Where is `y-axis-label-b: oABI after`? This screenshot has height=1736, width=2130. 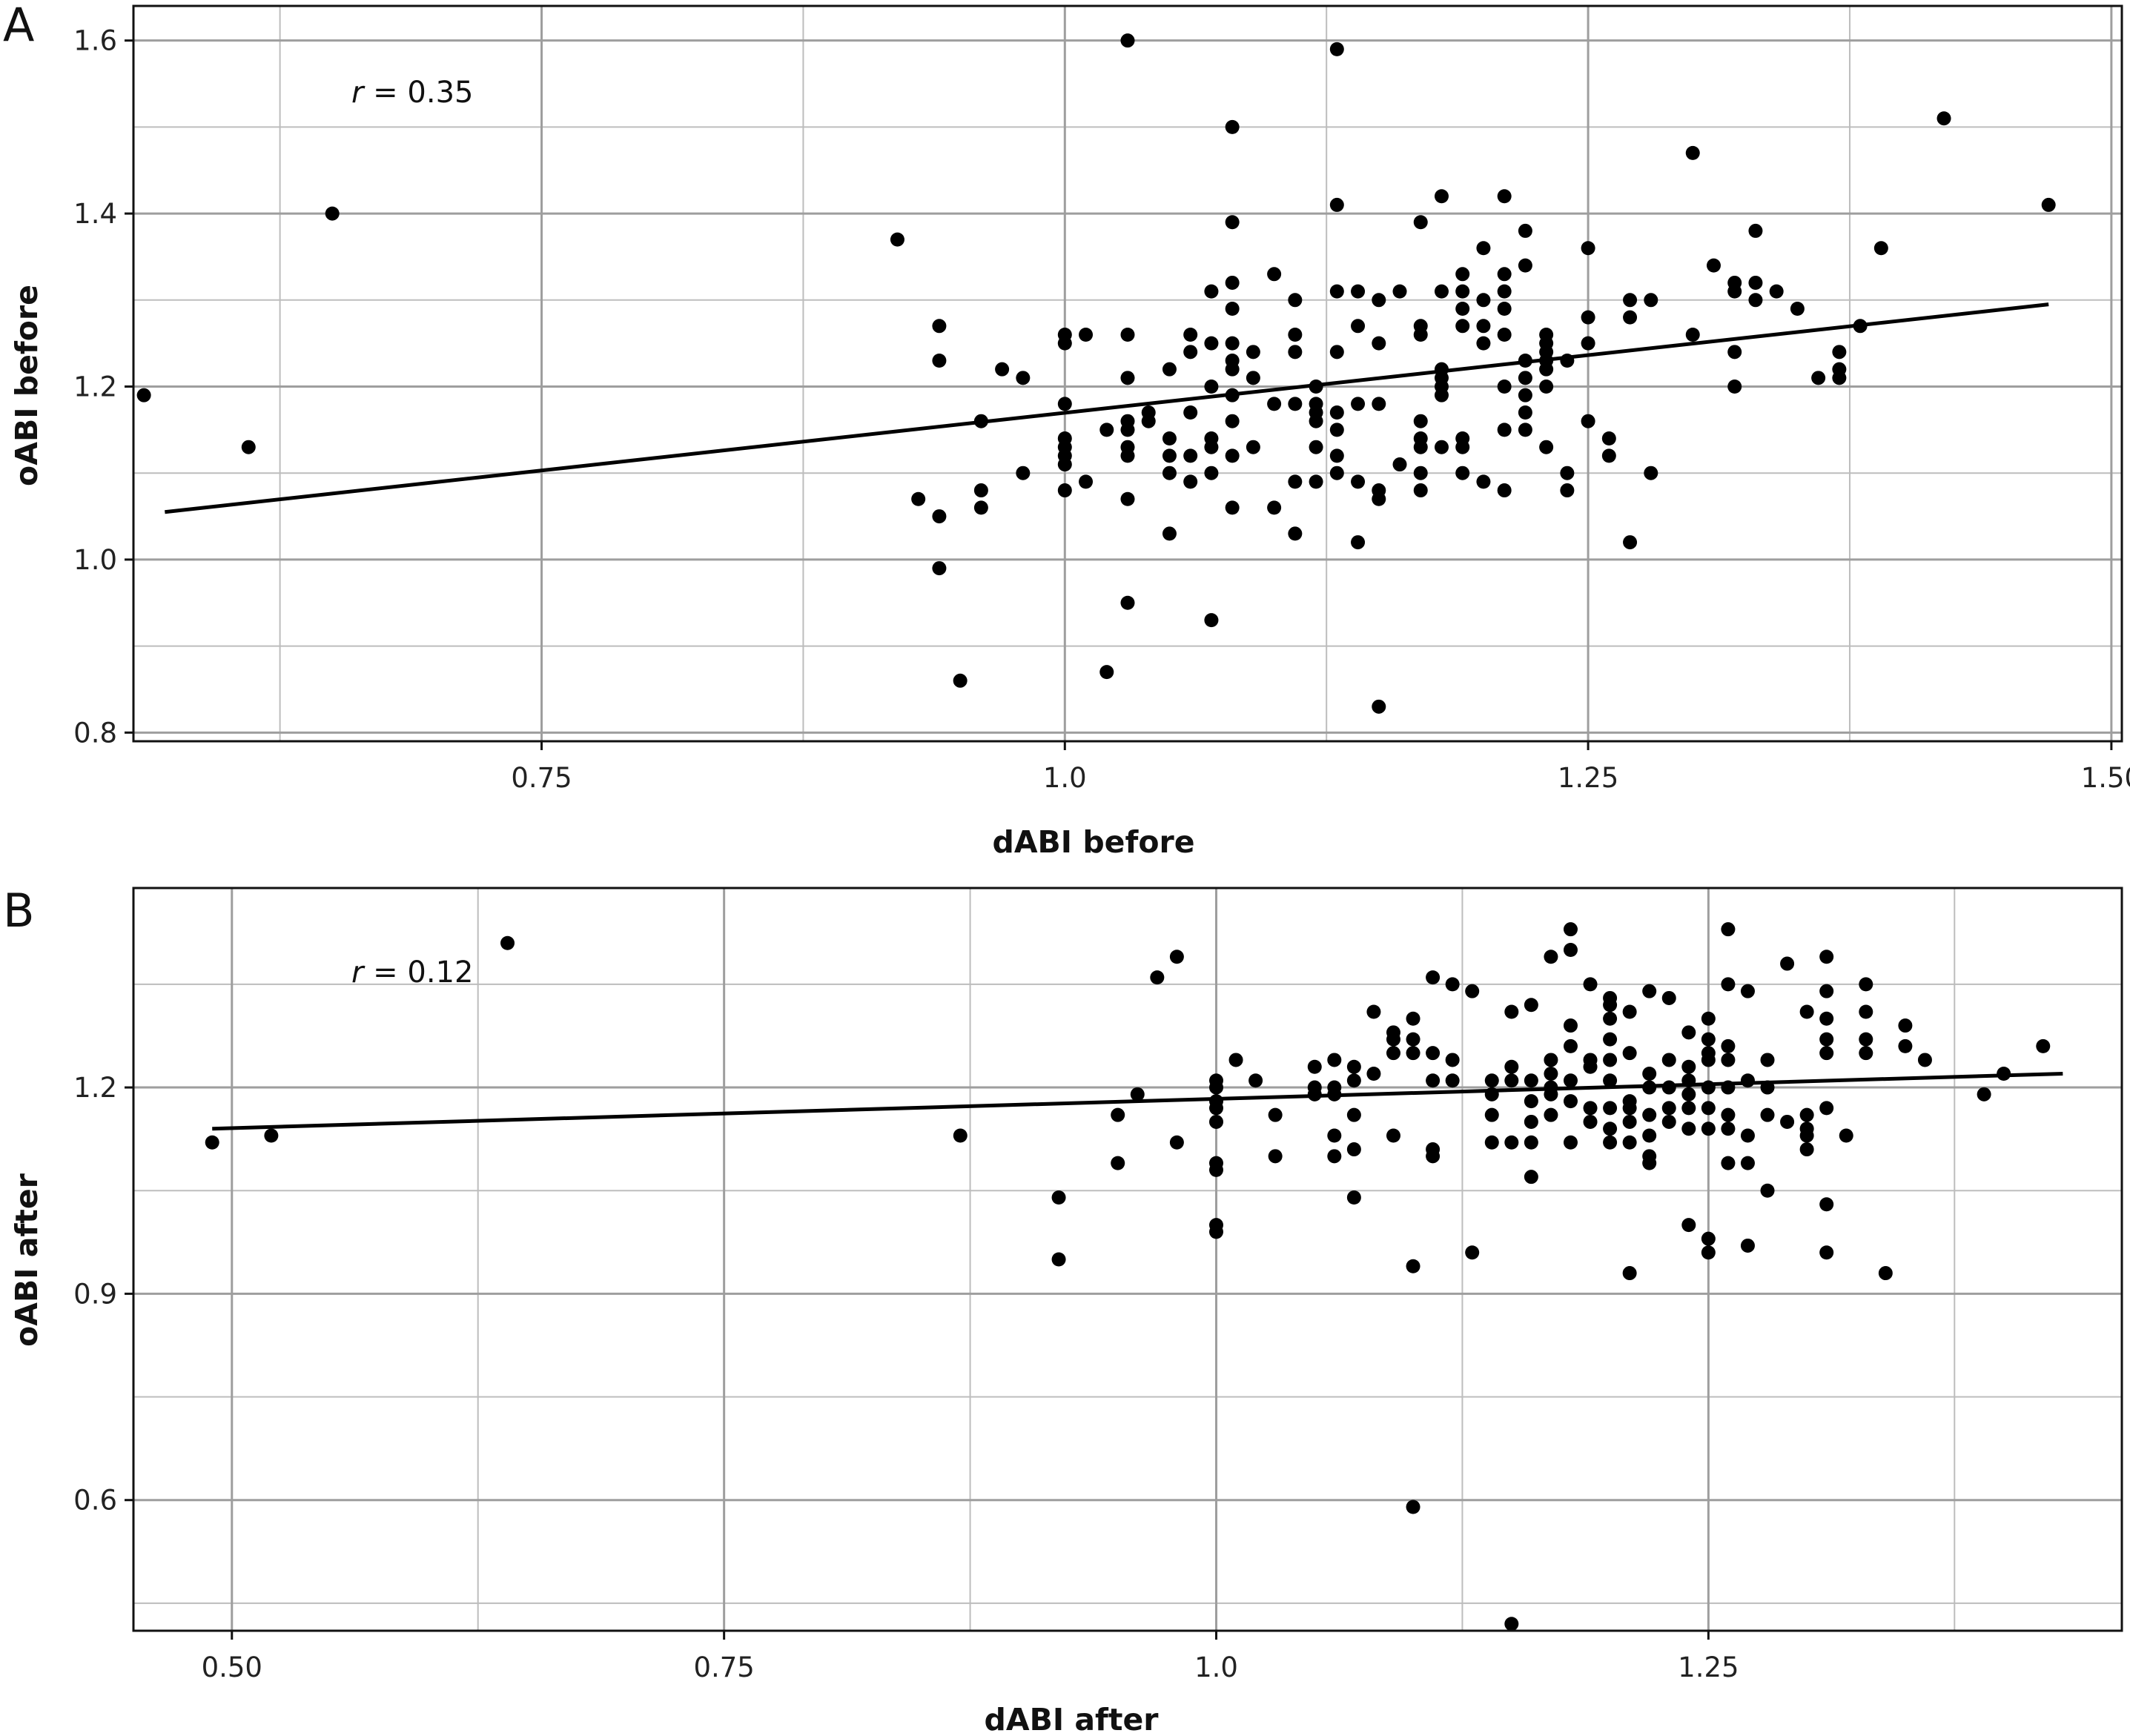 y-axis-label-b: oABI after is located at coordinates (26, 1260).